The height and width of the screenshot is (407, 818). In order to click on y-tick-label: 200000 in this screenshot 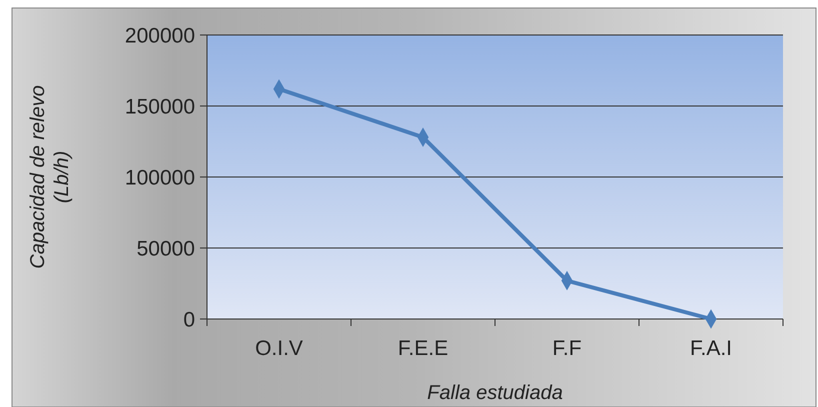, I will do `click(159, 36)`.